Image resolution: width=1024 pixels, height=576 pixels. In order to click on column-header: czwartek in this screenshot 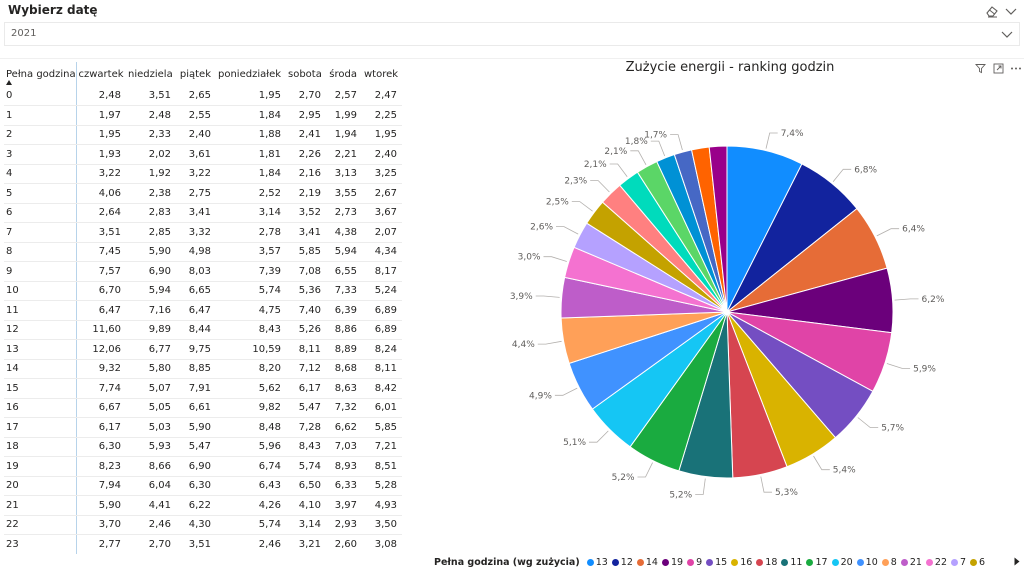, I will do `click(101, 74)`.